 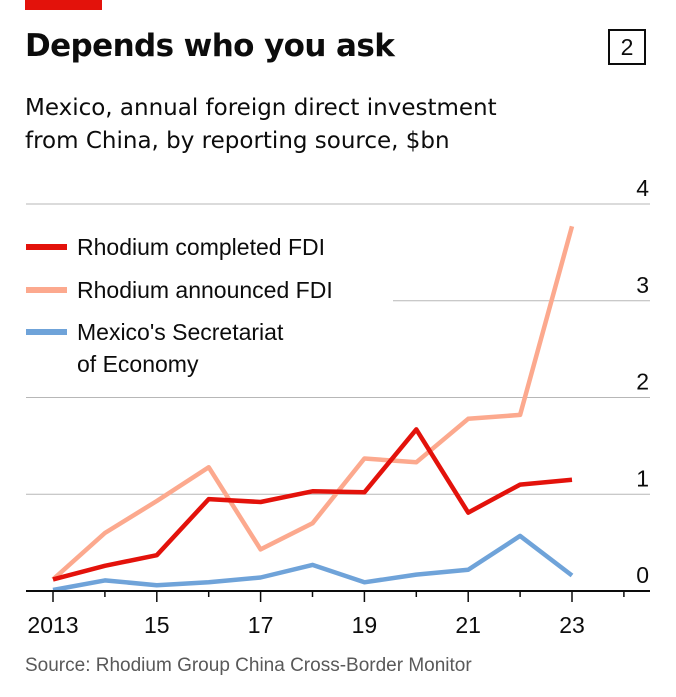 What do you see at coordinates (201, 247) in the screenshot?
I see `legend-label-0: Rhodium completed FDI` at bounding box center [201, 247].